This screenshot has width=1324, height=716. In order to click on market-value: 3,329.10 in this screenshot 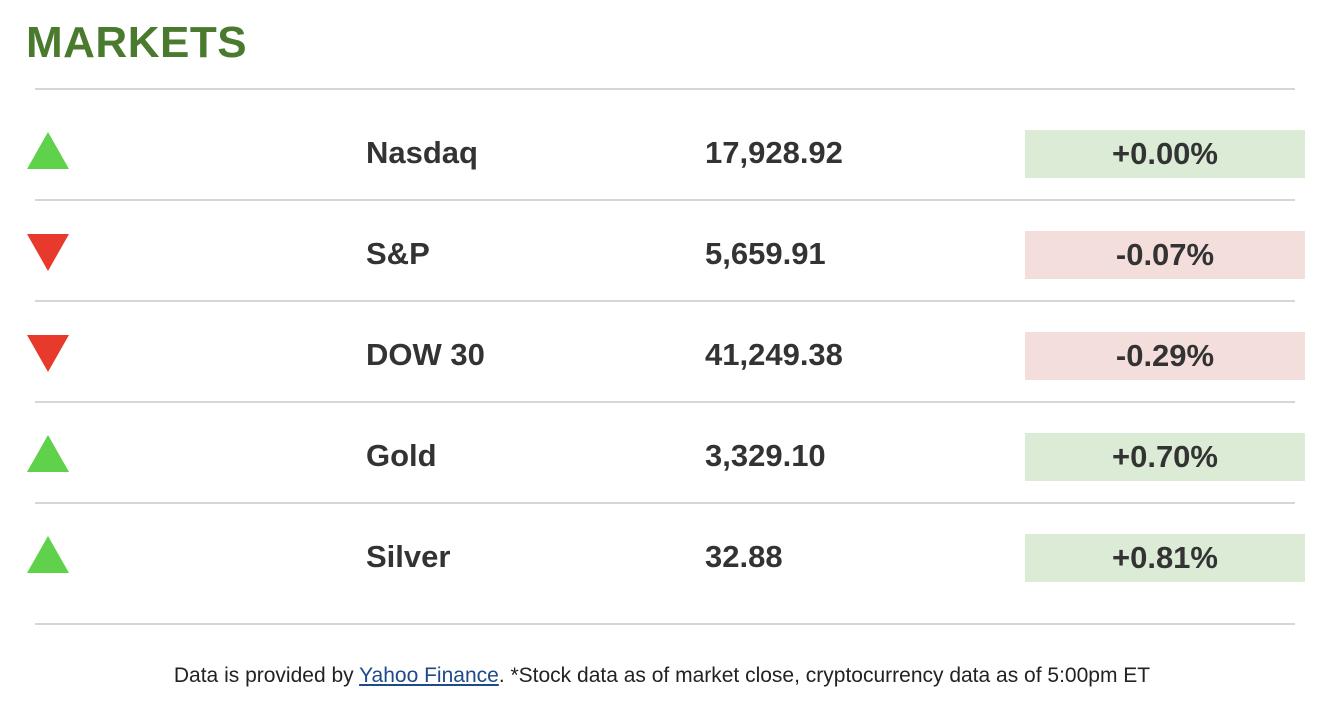, I will do `click(765, 455)`.